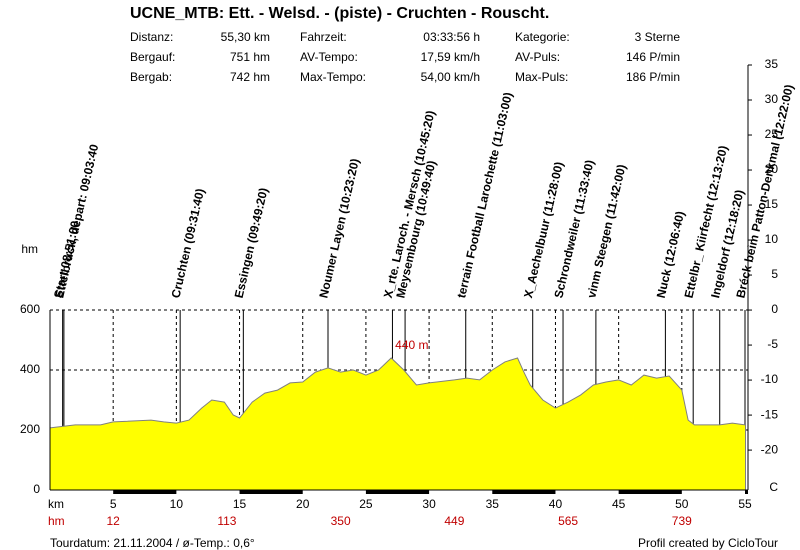  What do you see at coordinates (653, 57) in the screenshot?
I see `stat-value: 146 P/min` at bounding box center [653, 57].